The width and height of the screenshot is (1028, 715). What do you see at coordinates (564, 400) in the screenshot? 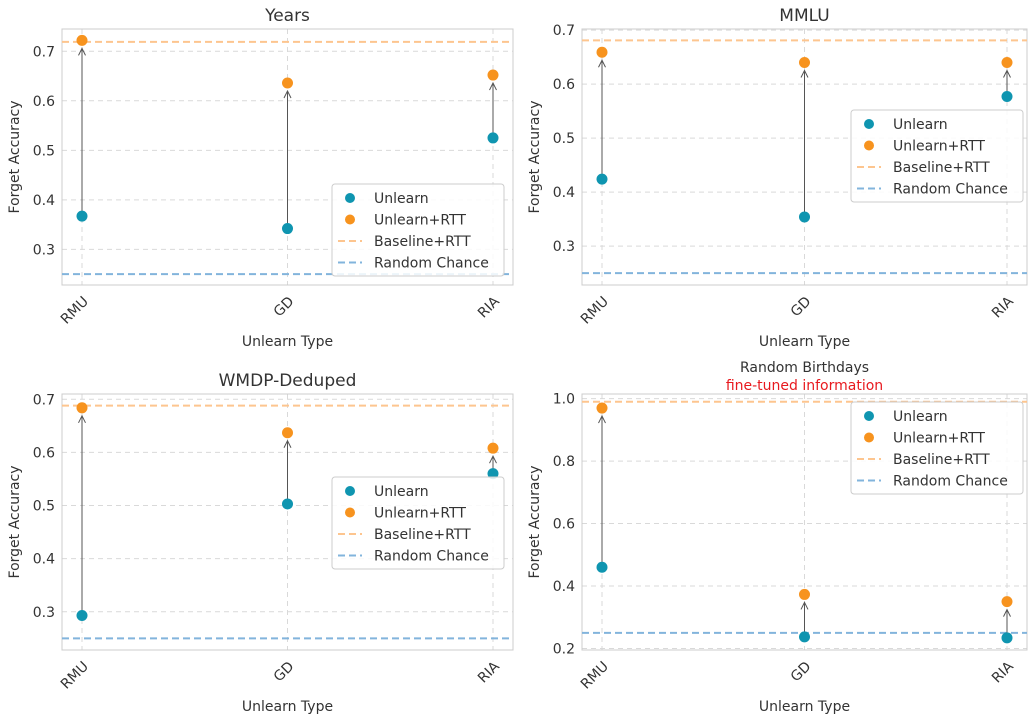
I see `y-tick-label: 1.0` at bounding box center [564, 400].